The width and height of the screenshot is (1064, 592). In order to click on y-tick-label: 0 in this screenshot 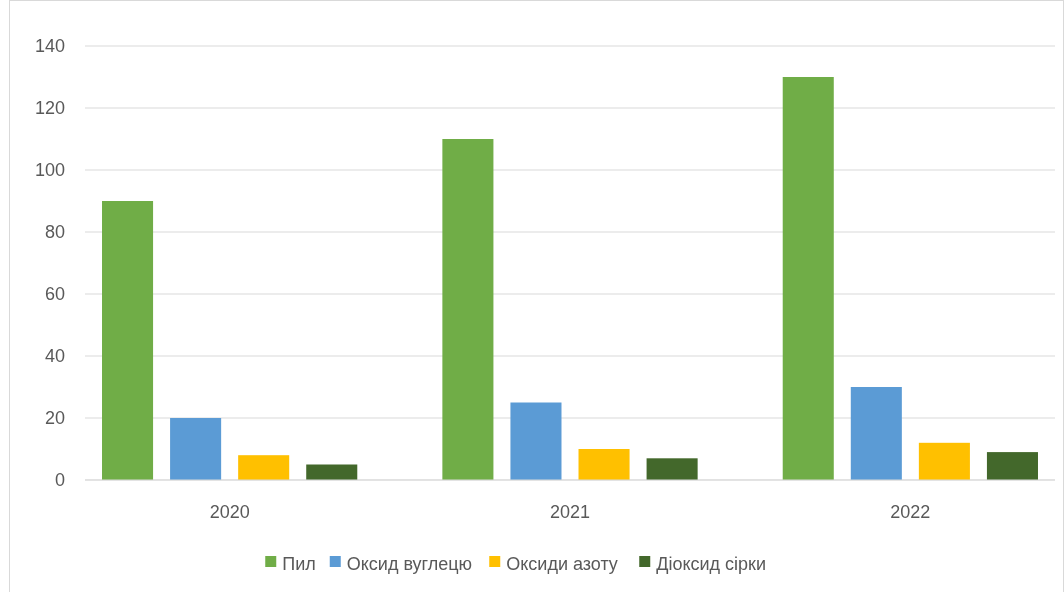, I will do `click(59, 480)`.